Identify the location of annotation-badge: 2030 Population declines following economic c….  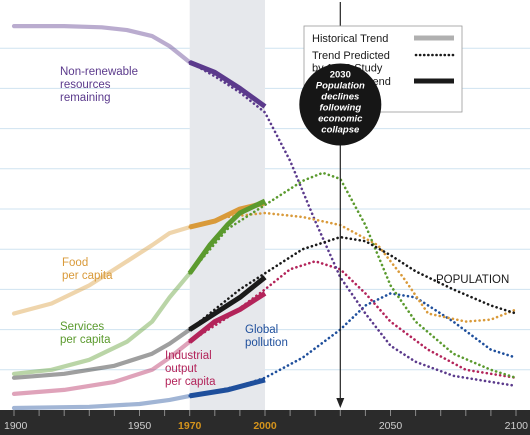
(340, 104).